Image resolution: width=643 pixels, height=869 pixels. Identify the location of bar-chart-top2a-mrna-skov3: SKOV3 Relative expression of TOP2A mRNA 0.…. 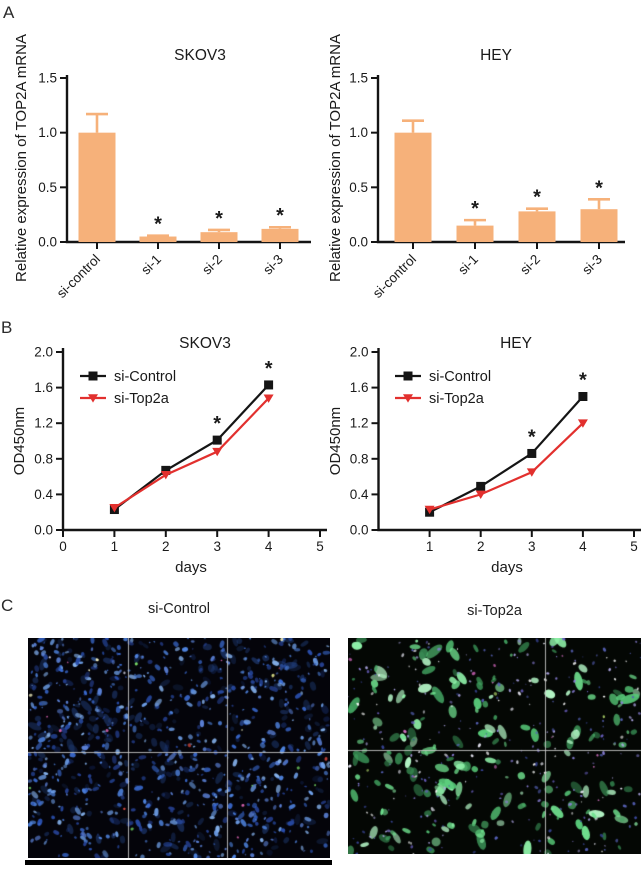
(162, 167).